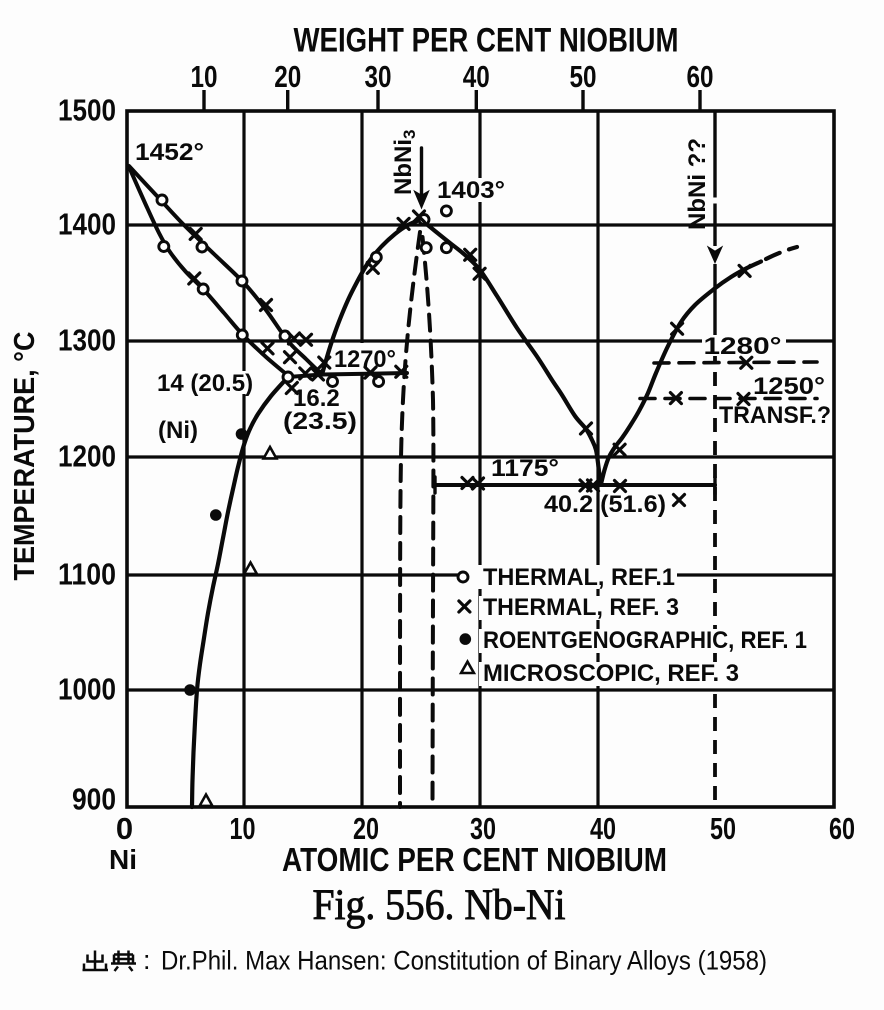  Describe the element at coordinates (365, 359) in the screenshot. I see `svg-text: 1270°` at that location.